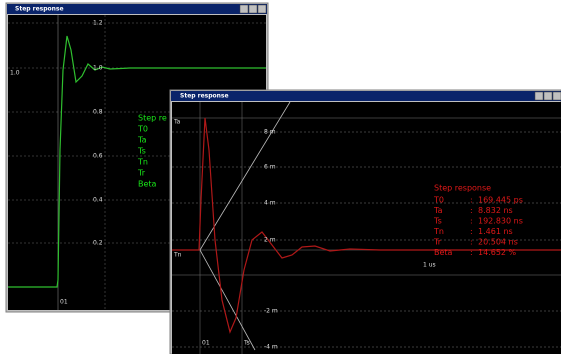 The height and width of the screenshot is (354, 561). What do you see at coordinates (270, 240) in the screenshot?
I see `y-label: 2 m` at bounding box center [270, 240].